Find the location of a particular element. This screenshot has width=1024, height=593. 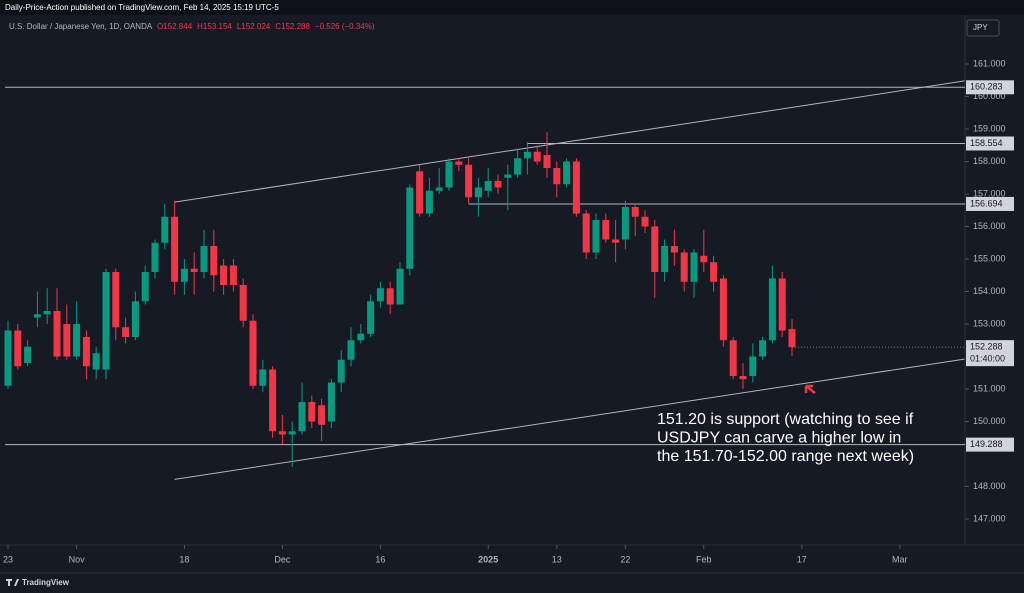

ohlc-legend: −0.526 (−0.34%) is located at coordinates (345, 26).